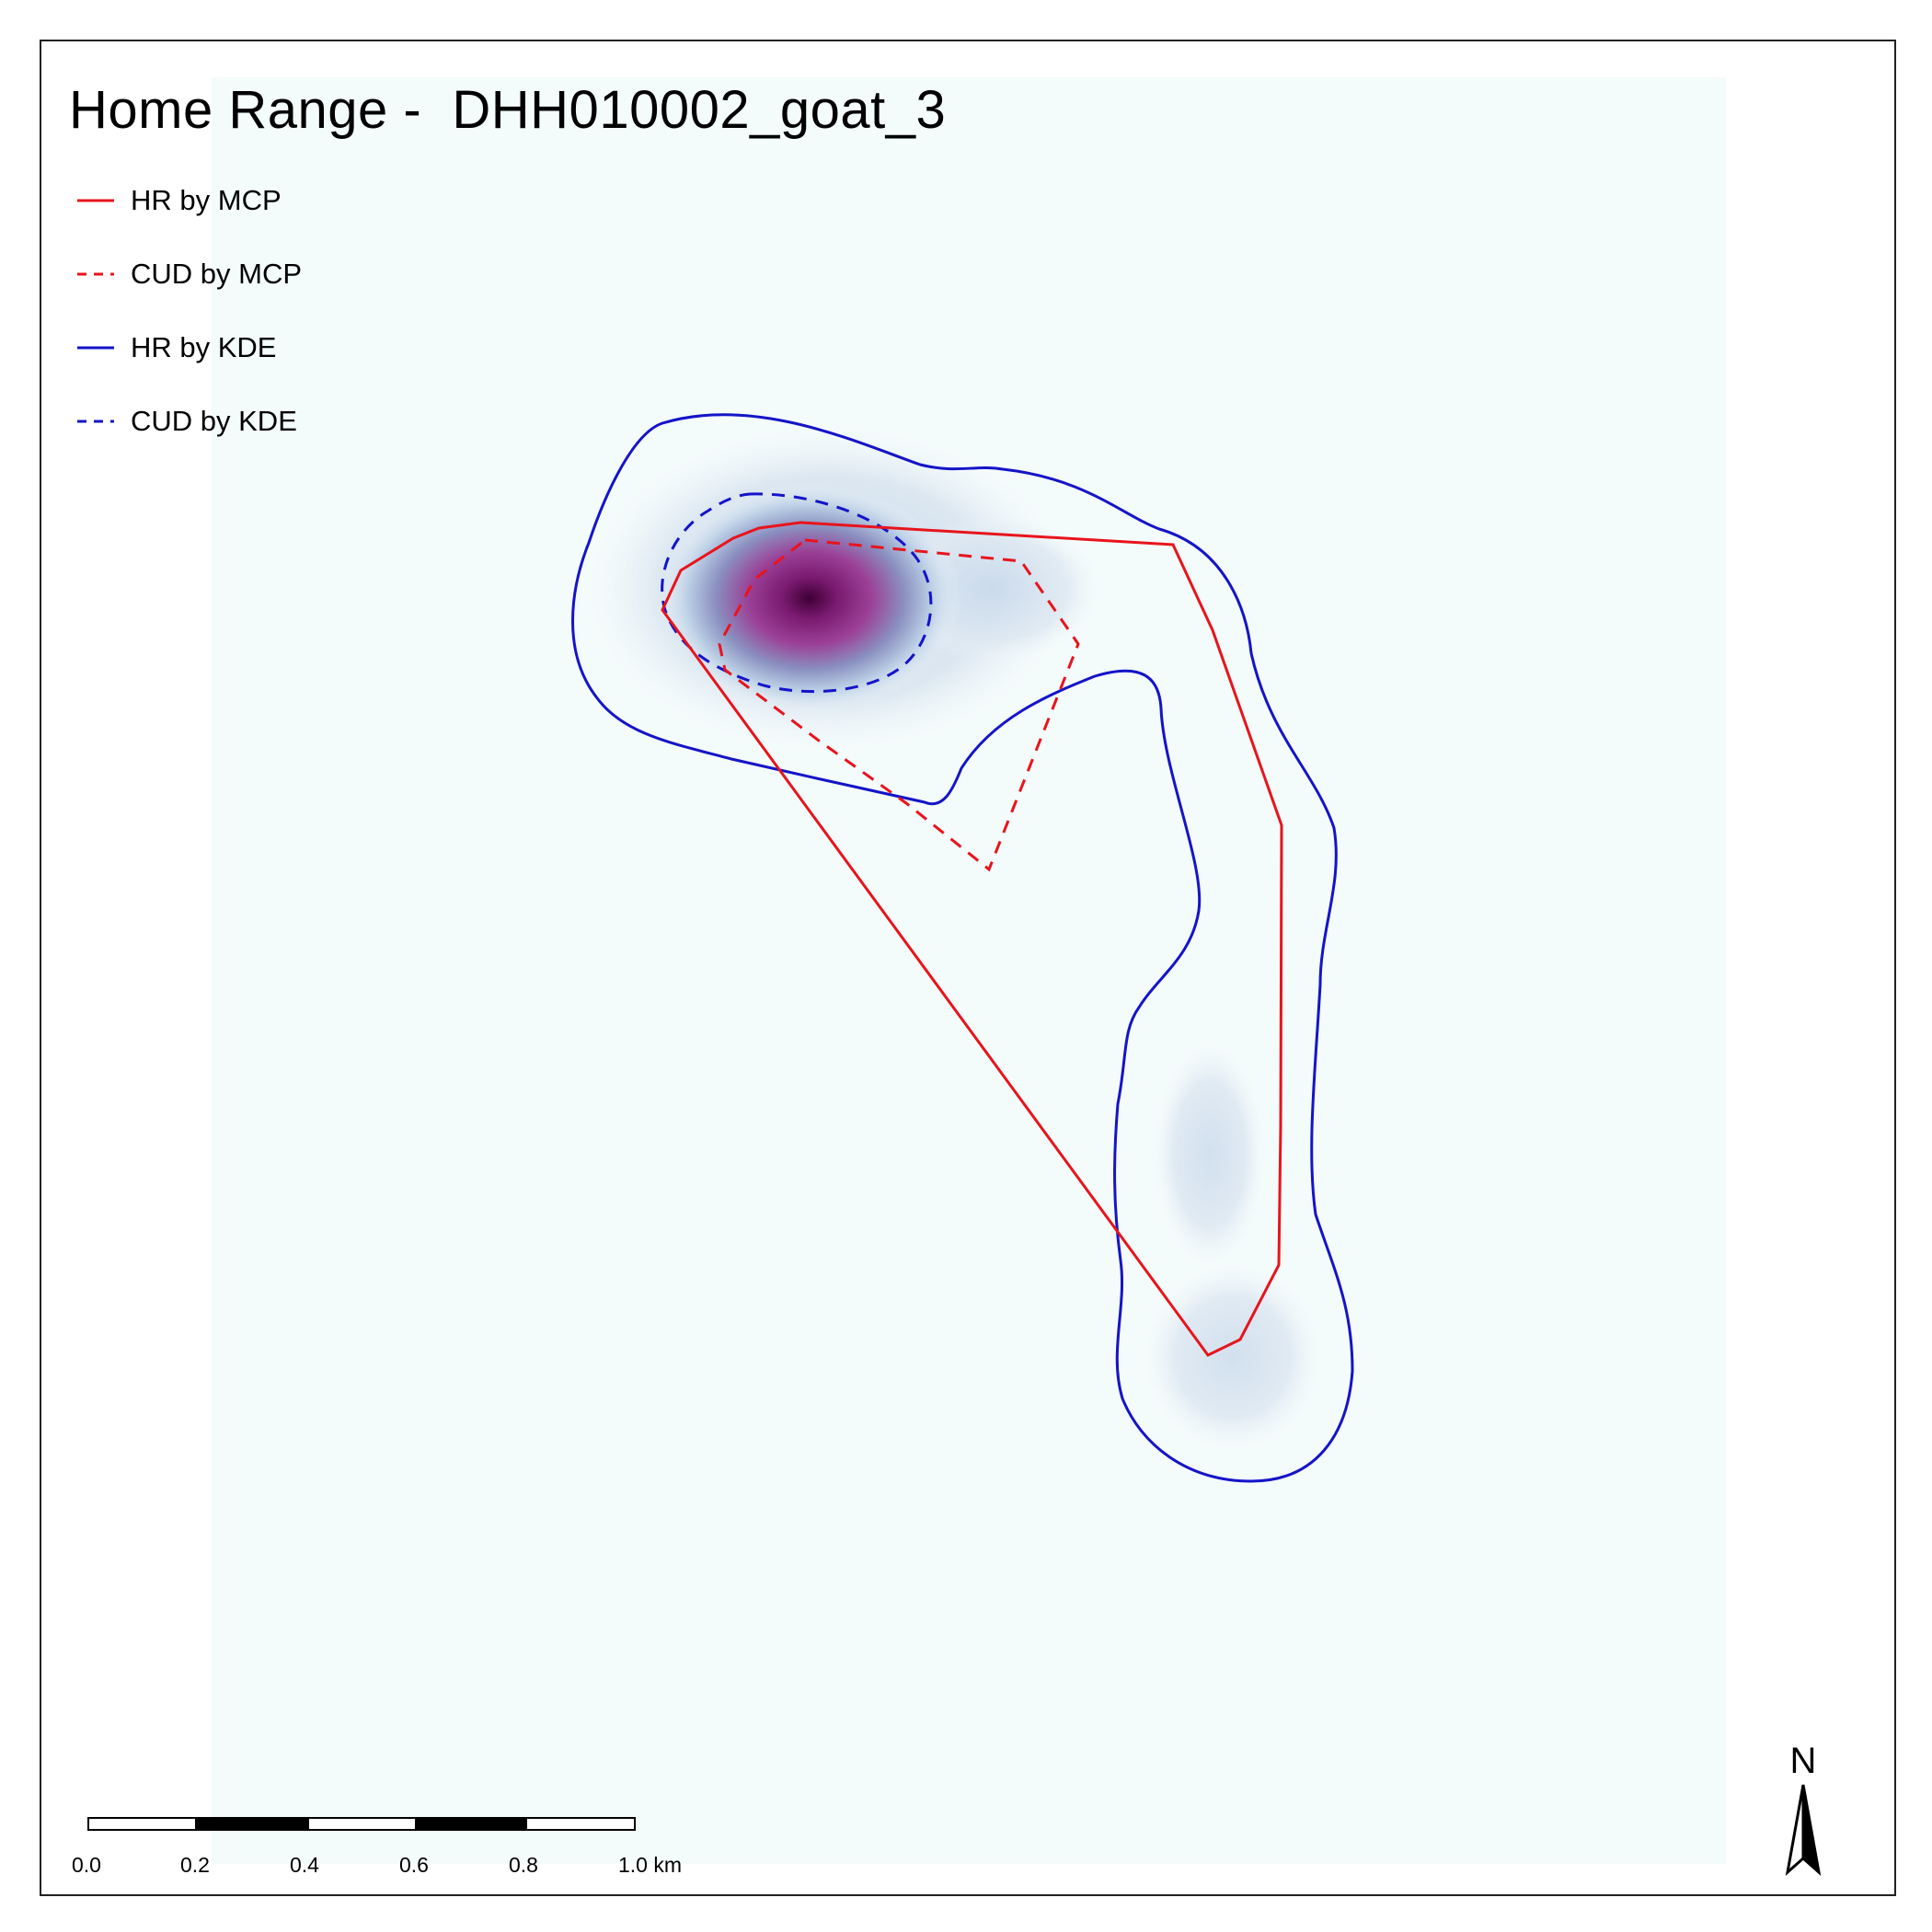 The height and width of the screenshot is (1932, 1932). I want to click on legend-item-hr-mcp: HR by MCP, so click(178, 200).